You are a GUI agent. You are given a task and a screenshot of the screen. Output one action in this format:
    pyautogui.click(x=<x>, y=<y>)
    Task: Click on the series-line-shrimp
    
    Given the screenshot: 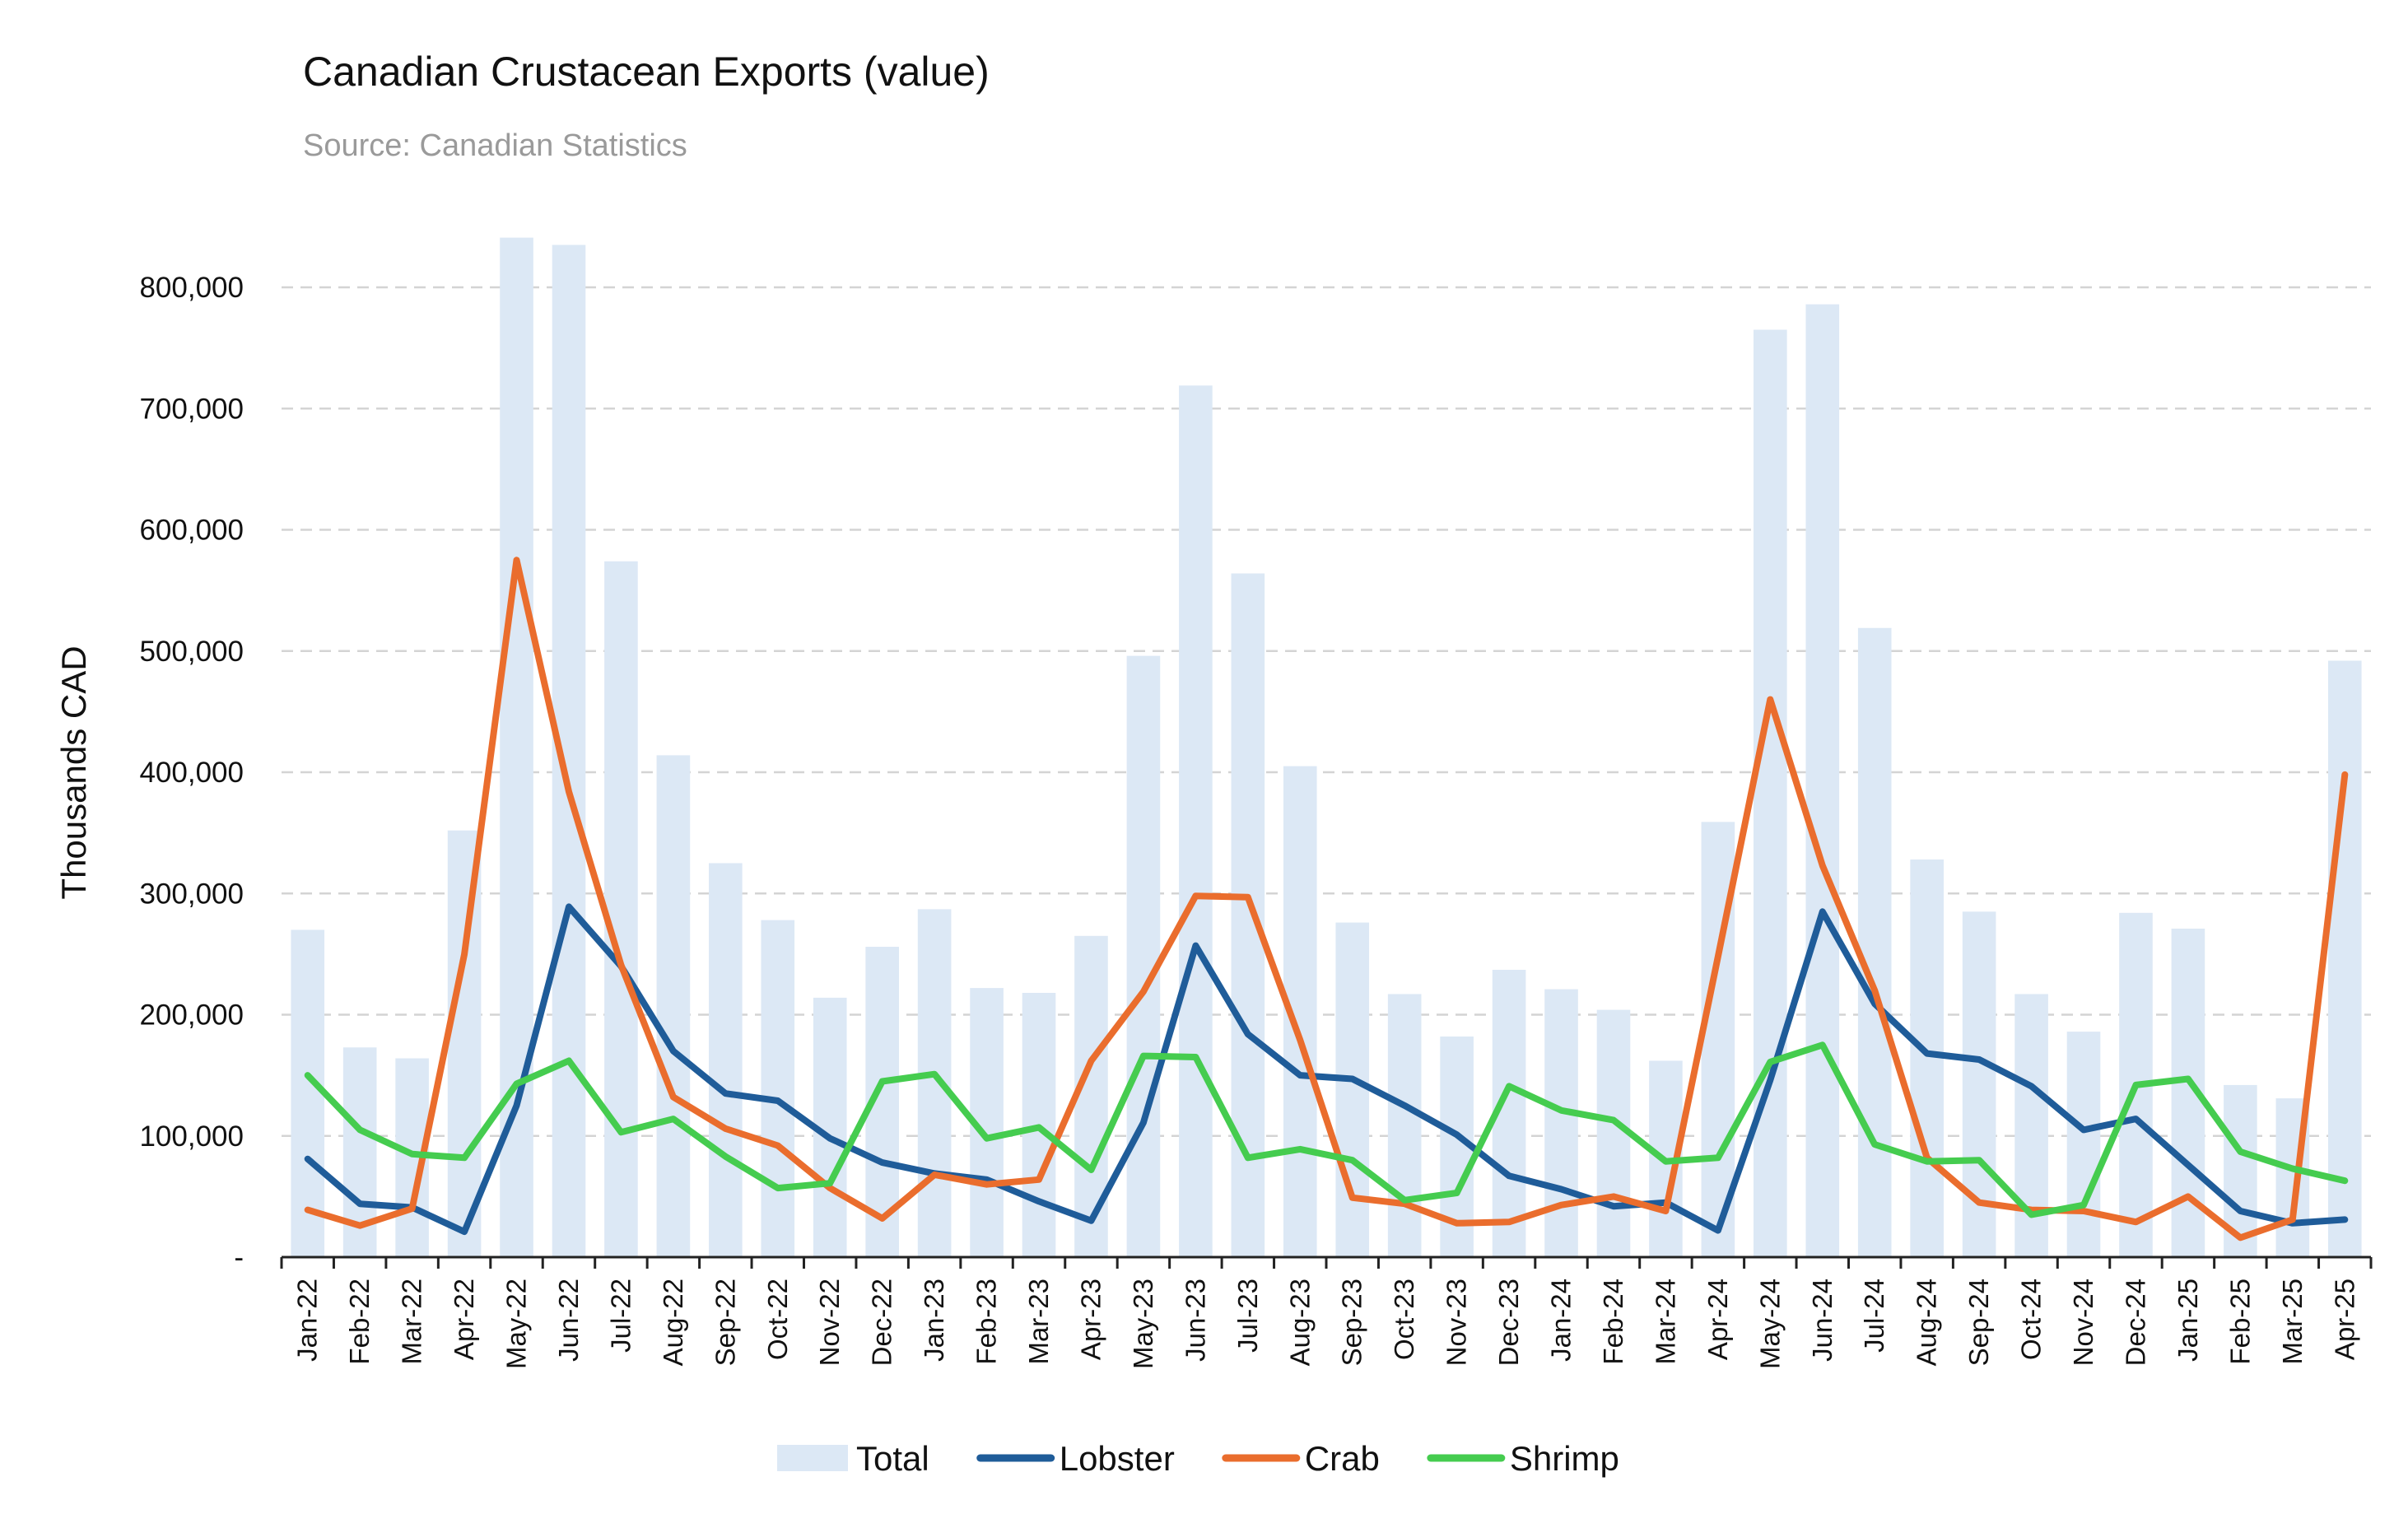 What is the action you would take?
    pyautogui.click(x=1326, y=1129)
    